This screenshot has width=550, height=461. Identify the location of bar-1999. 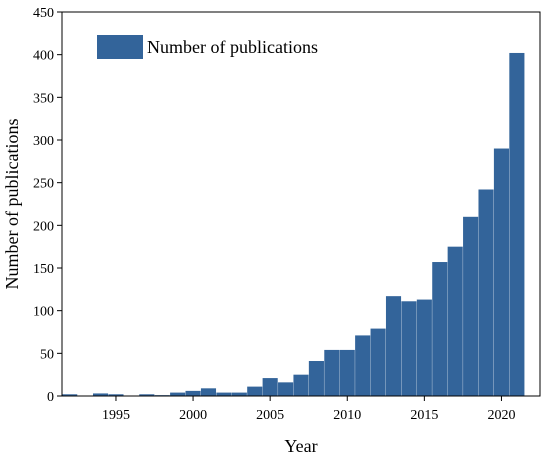
(178, 394).